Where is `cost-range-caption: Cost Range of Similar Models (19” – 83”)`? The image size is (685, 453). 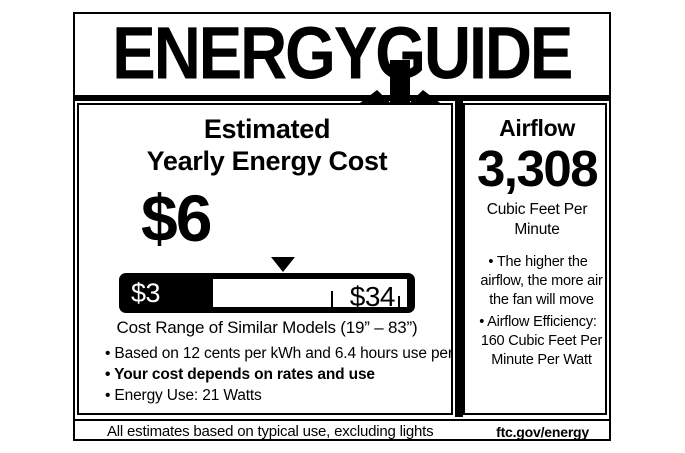
cost-range-caption: Cost Range of Similar Models (19” – 83”) is located at coordinates (267, 327).